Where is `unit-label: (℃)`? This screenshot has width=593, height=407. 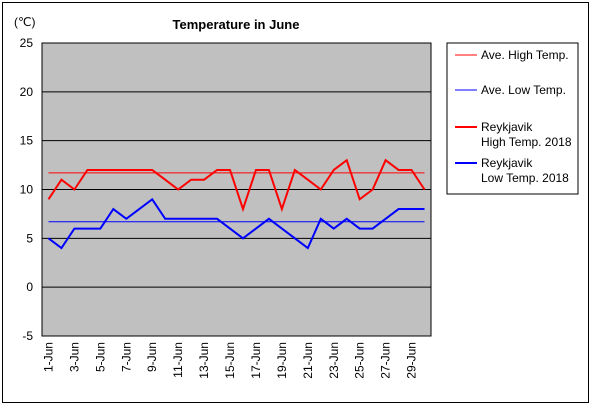
unit-label: (℃) is located at coordinates (24, 22).